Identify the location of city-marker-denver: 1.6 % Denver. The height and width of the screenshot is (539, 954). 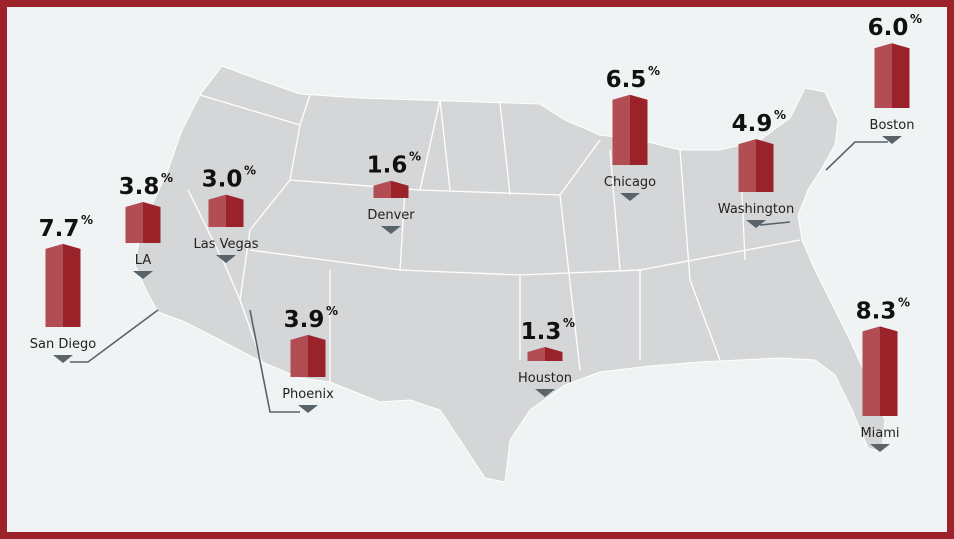
(394, 192).